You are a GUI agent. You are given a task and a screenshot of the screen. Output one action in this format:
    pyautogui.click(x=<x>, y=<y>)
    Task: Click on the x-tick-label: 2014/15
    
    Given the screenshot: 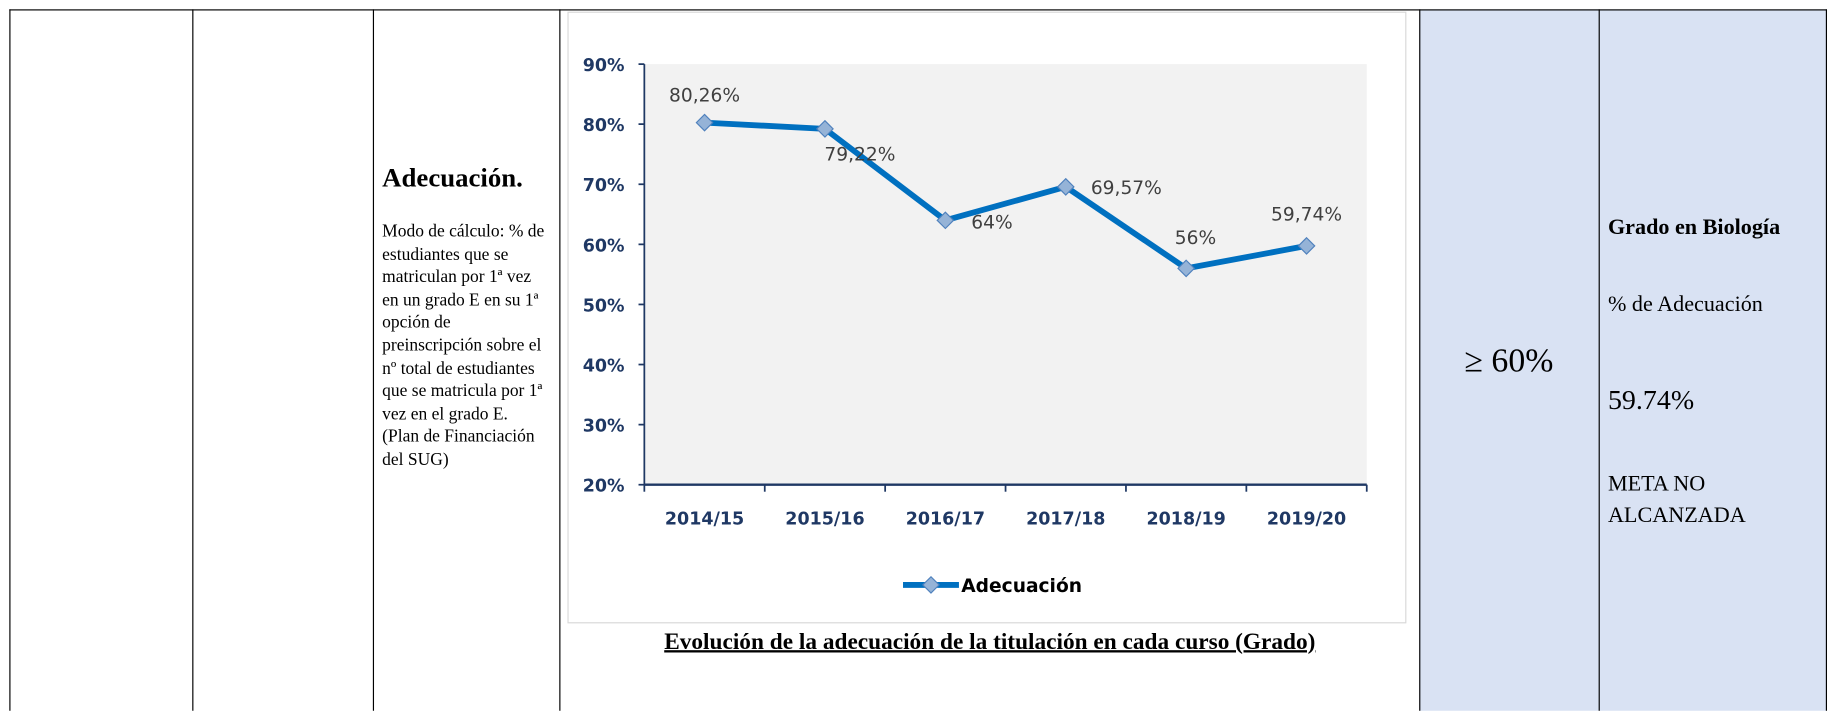 What is the action you would take?
    pyautogui.click(x=704, y=519)
    